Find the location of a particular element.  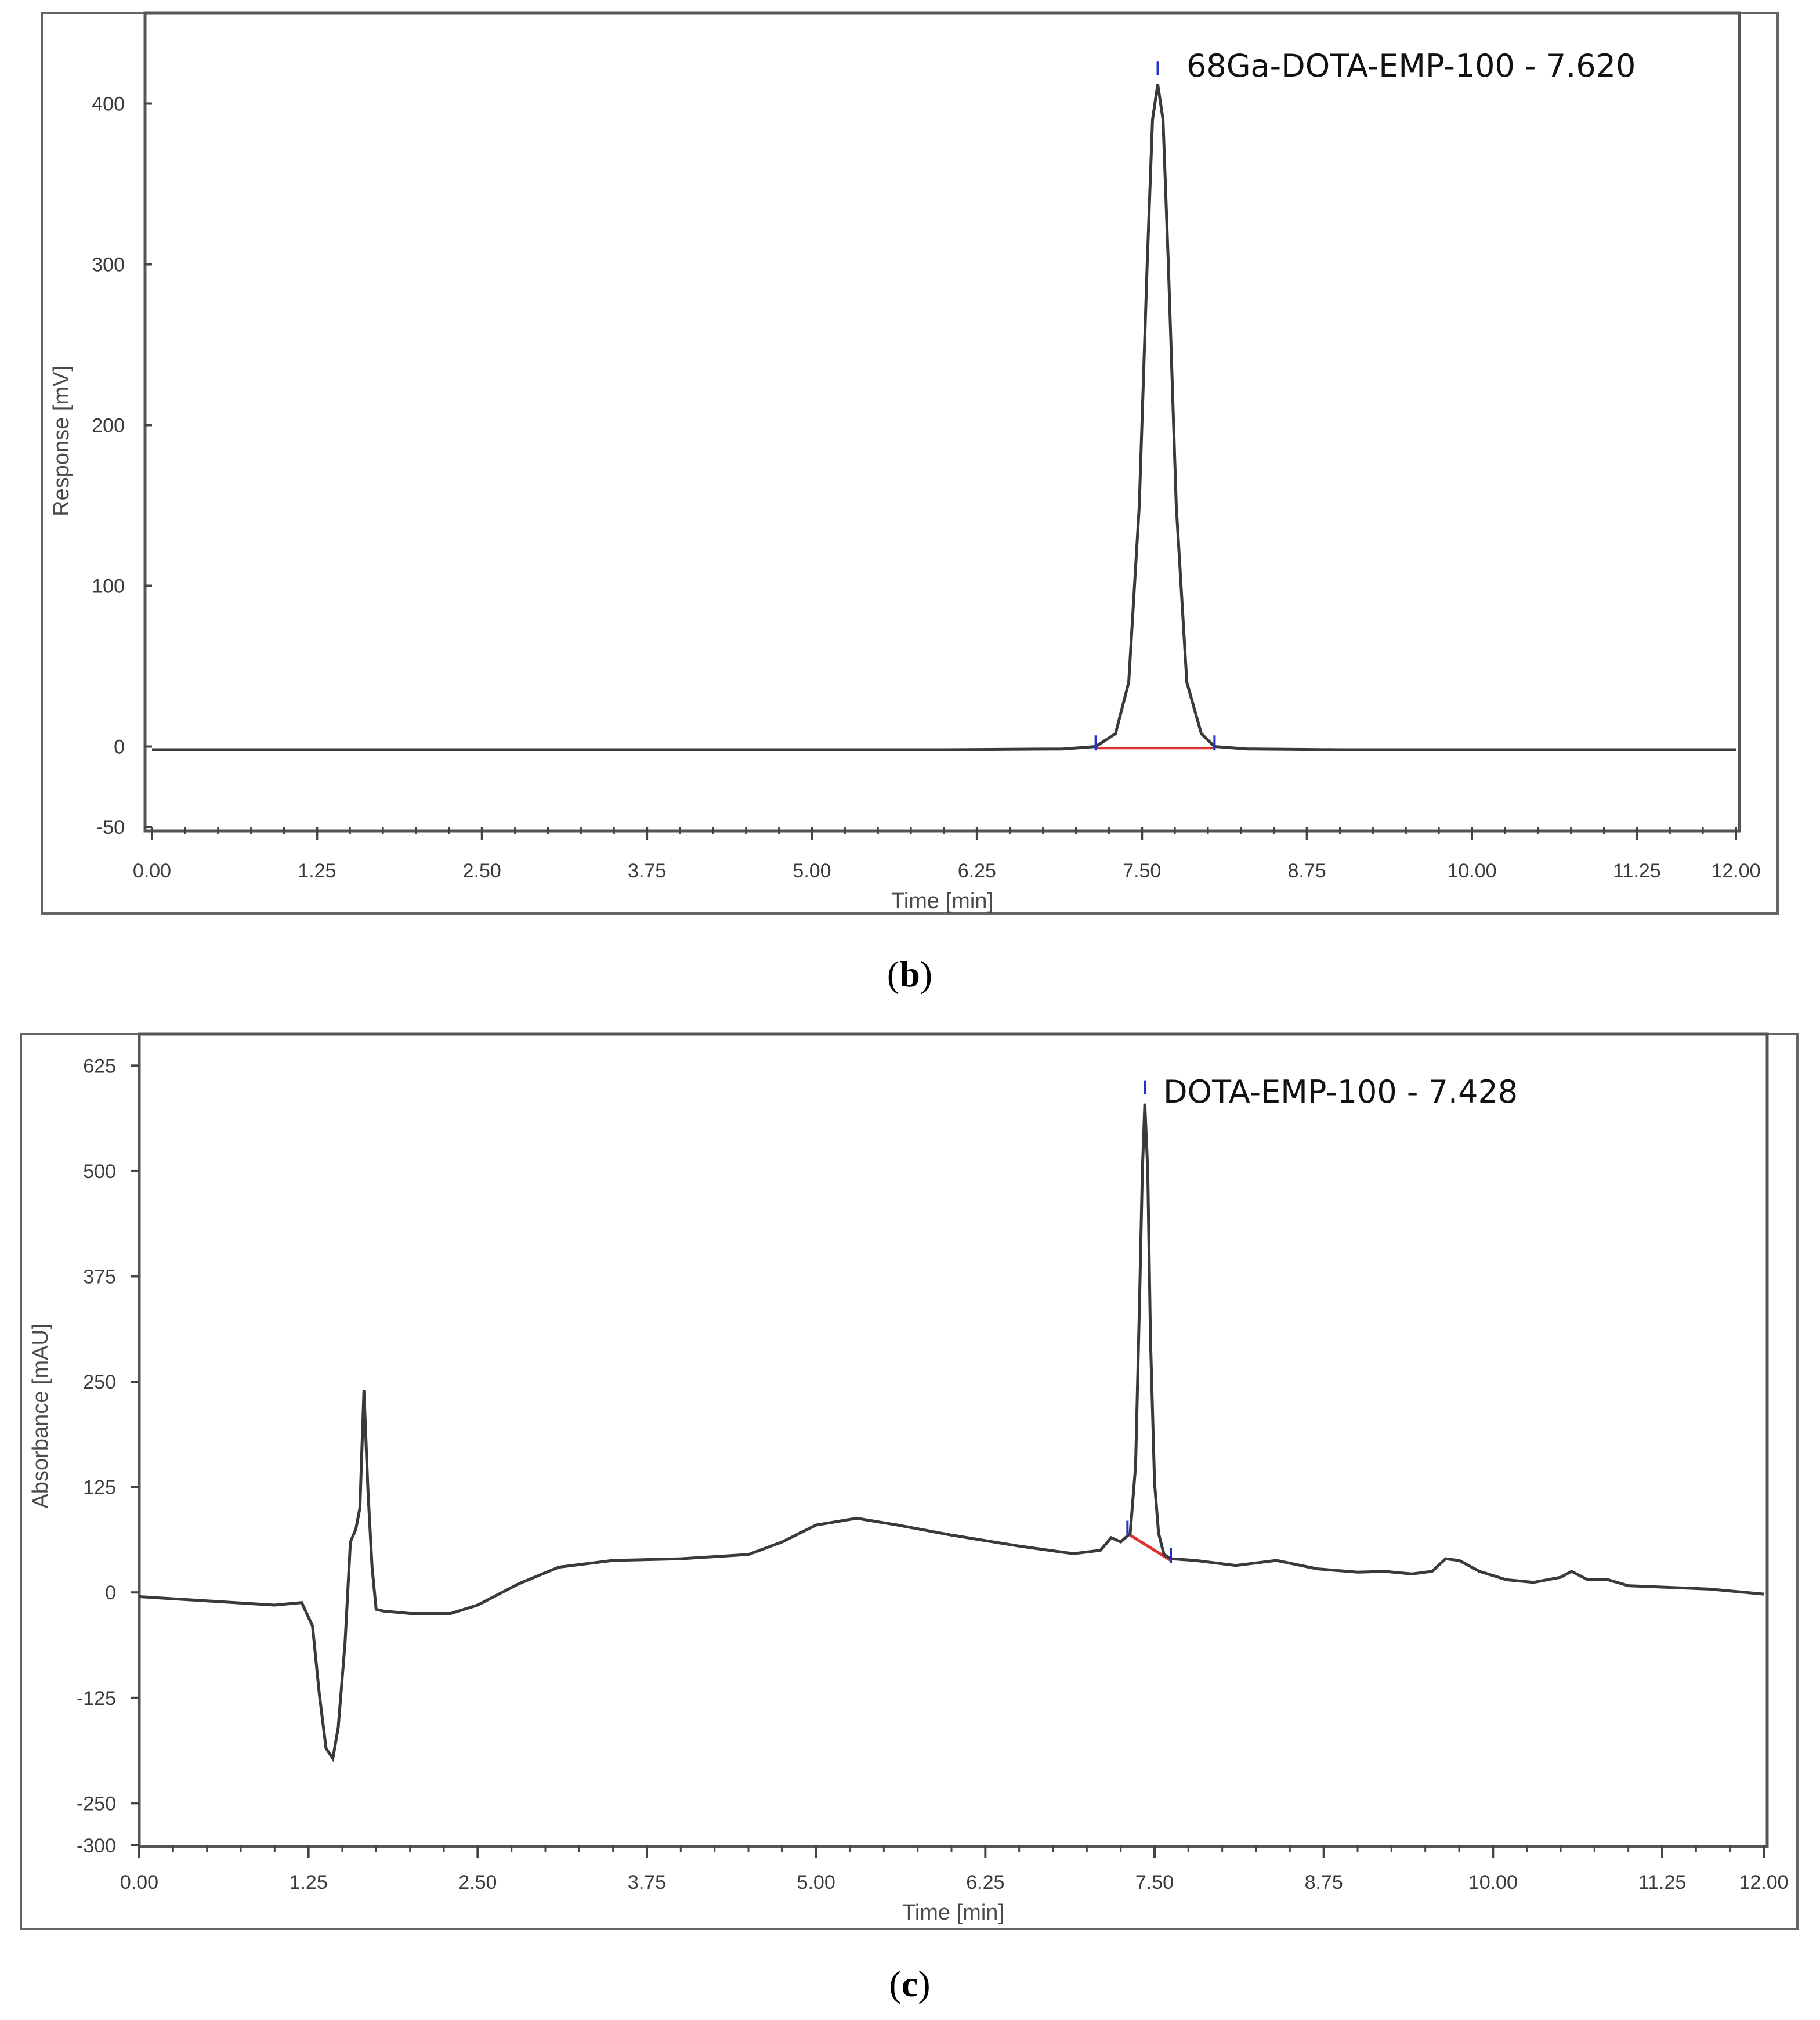

panel-c-peak-label: DOTA-EMP-100 - 7.428 is located at coordinates (1340, 1092).